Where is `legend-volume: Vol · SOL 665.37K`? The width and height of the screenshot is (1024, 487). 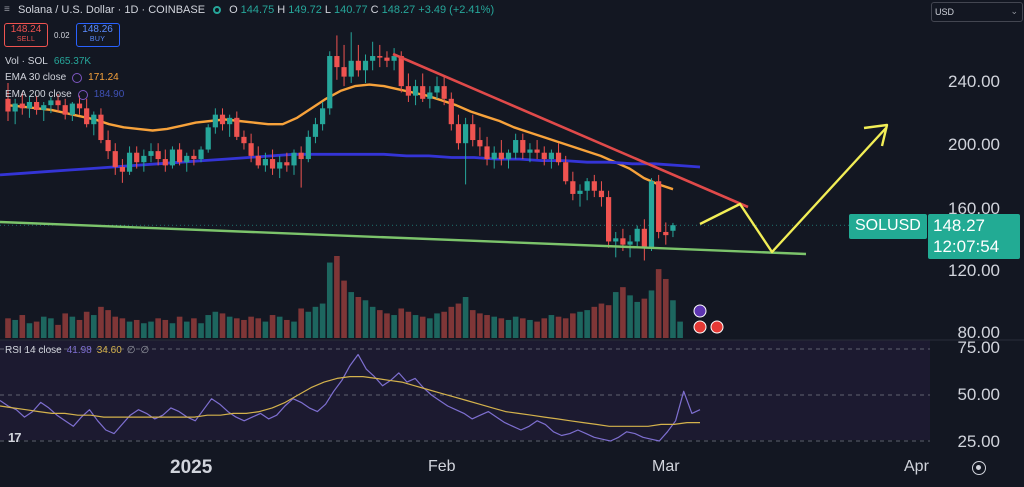 legend-volume: Vol · SOL 665.37K is located at coordinates (48, 61).